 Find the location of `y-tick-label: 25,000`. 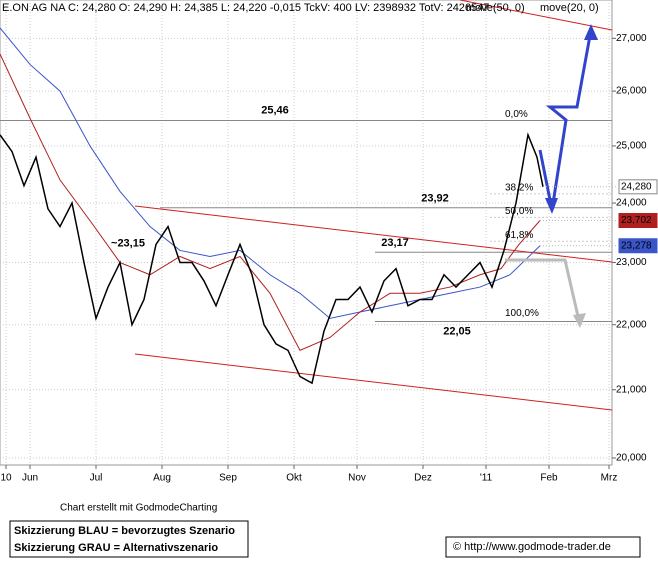

y-tick-label: 25,000 is located at coordinates (631, 146).